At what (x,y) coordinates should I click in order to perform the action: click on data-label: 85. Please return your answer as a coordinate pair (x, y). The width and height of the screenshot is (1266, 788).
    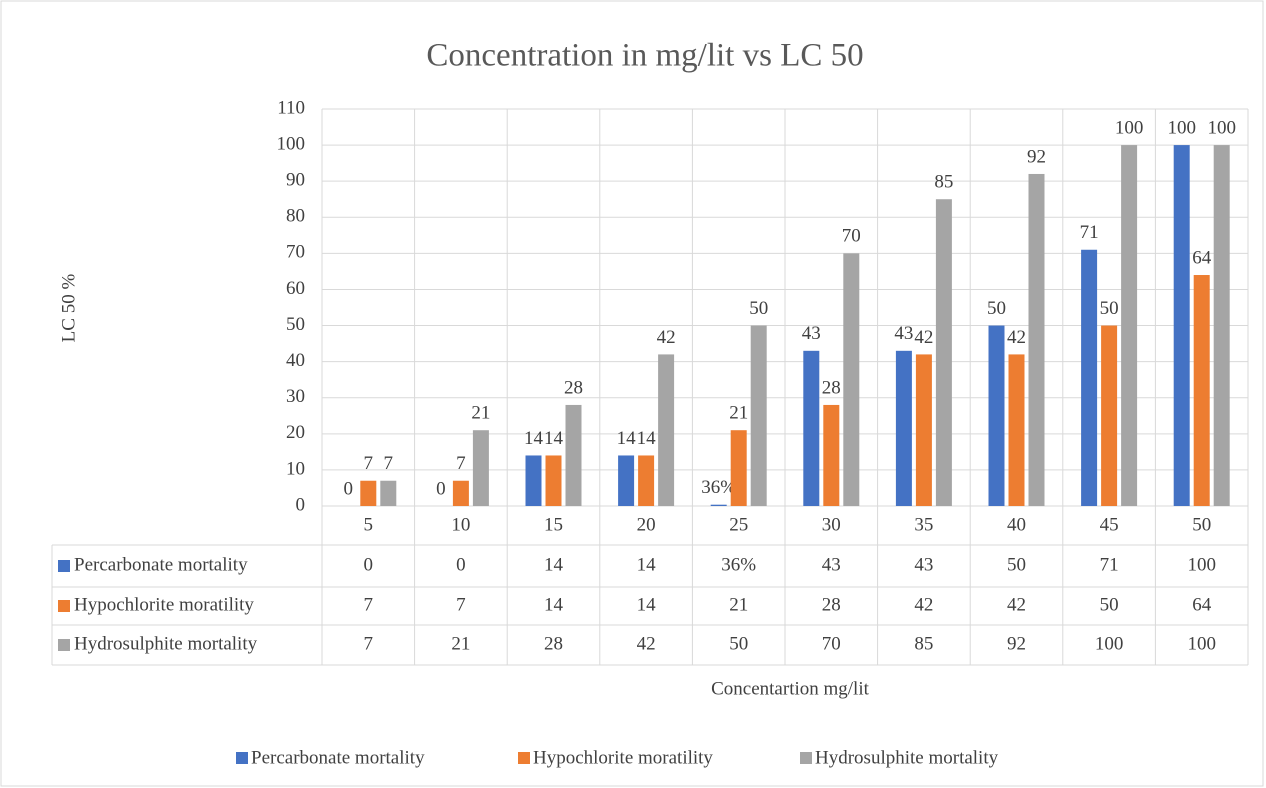
    Looking at the image, I should click on (943, 182).